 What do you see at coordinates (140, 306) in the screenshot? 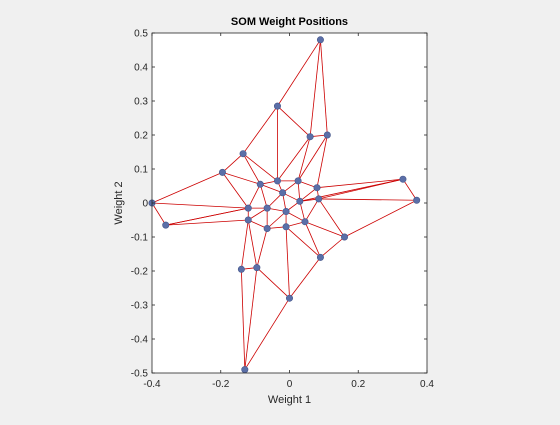
I see `y-tick-label: -0.3` at bounding box center [140, 306].